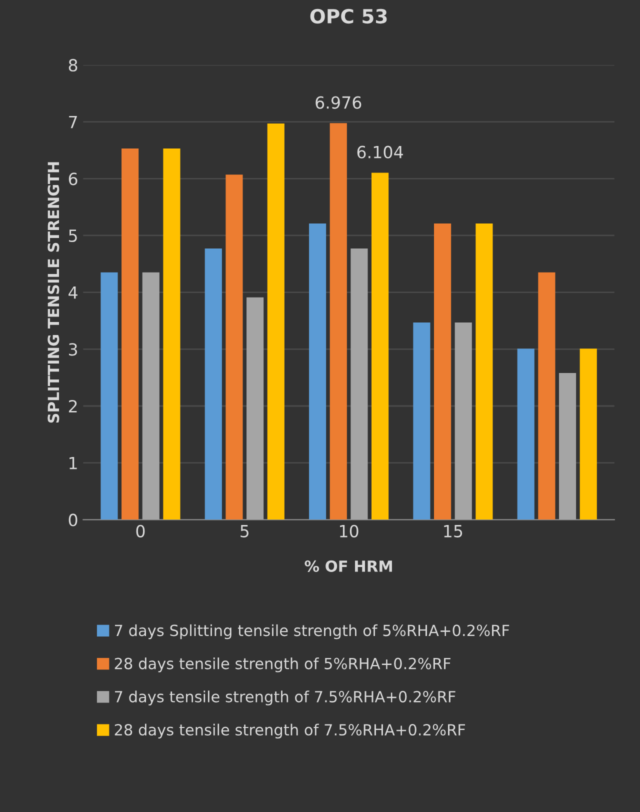 The width and height of the screenshot is (640, 812). I want to click on x-tick-label: 0, so click(140, 531).